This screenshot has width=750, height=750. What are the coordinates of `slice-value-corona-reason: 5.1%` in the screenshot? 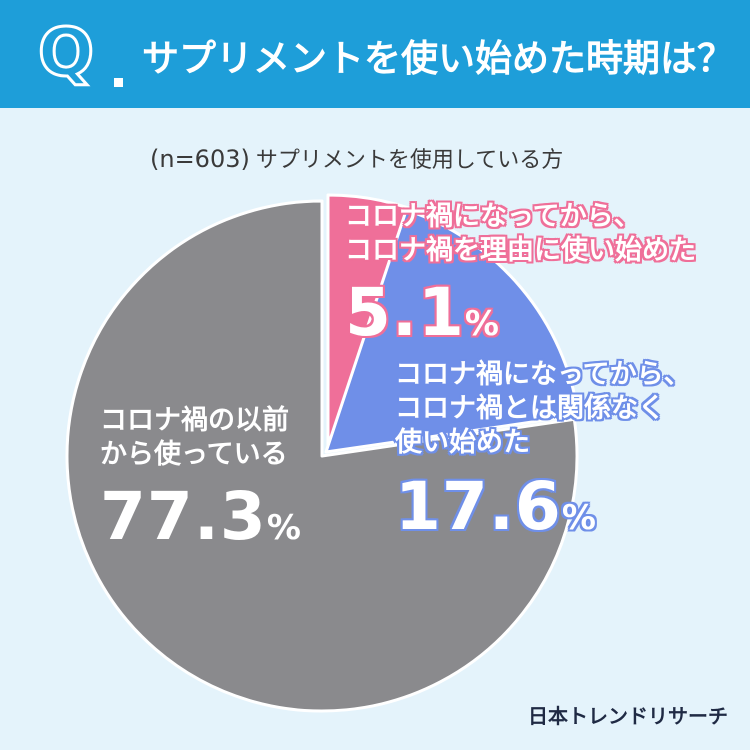 It's located at (422, 312).